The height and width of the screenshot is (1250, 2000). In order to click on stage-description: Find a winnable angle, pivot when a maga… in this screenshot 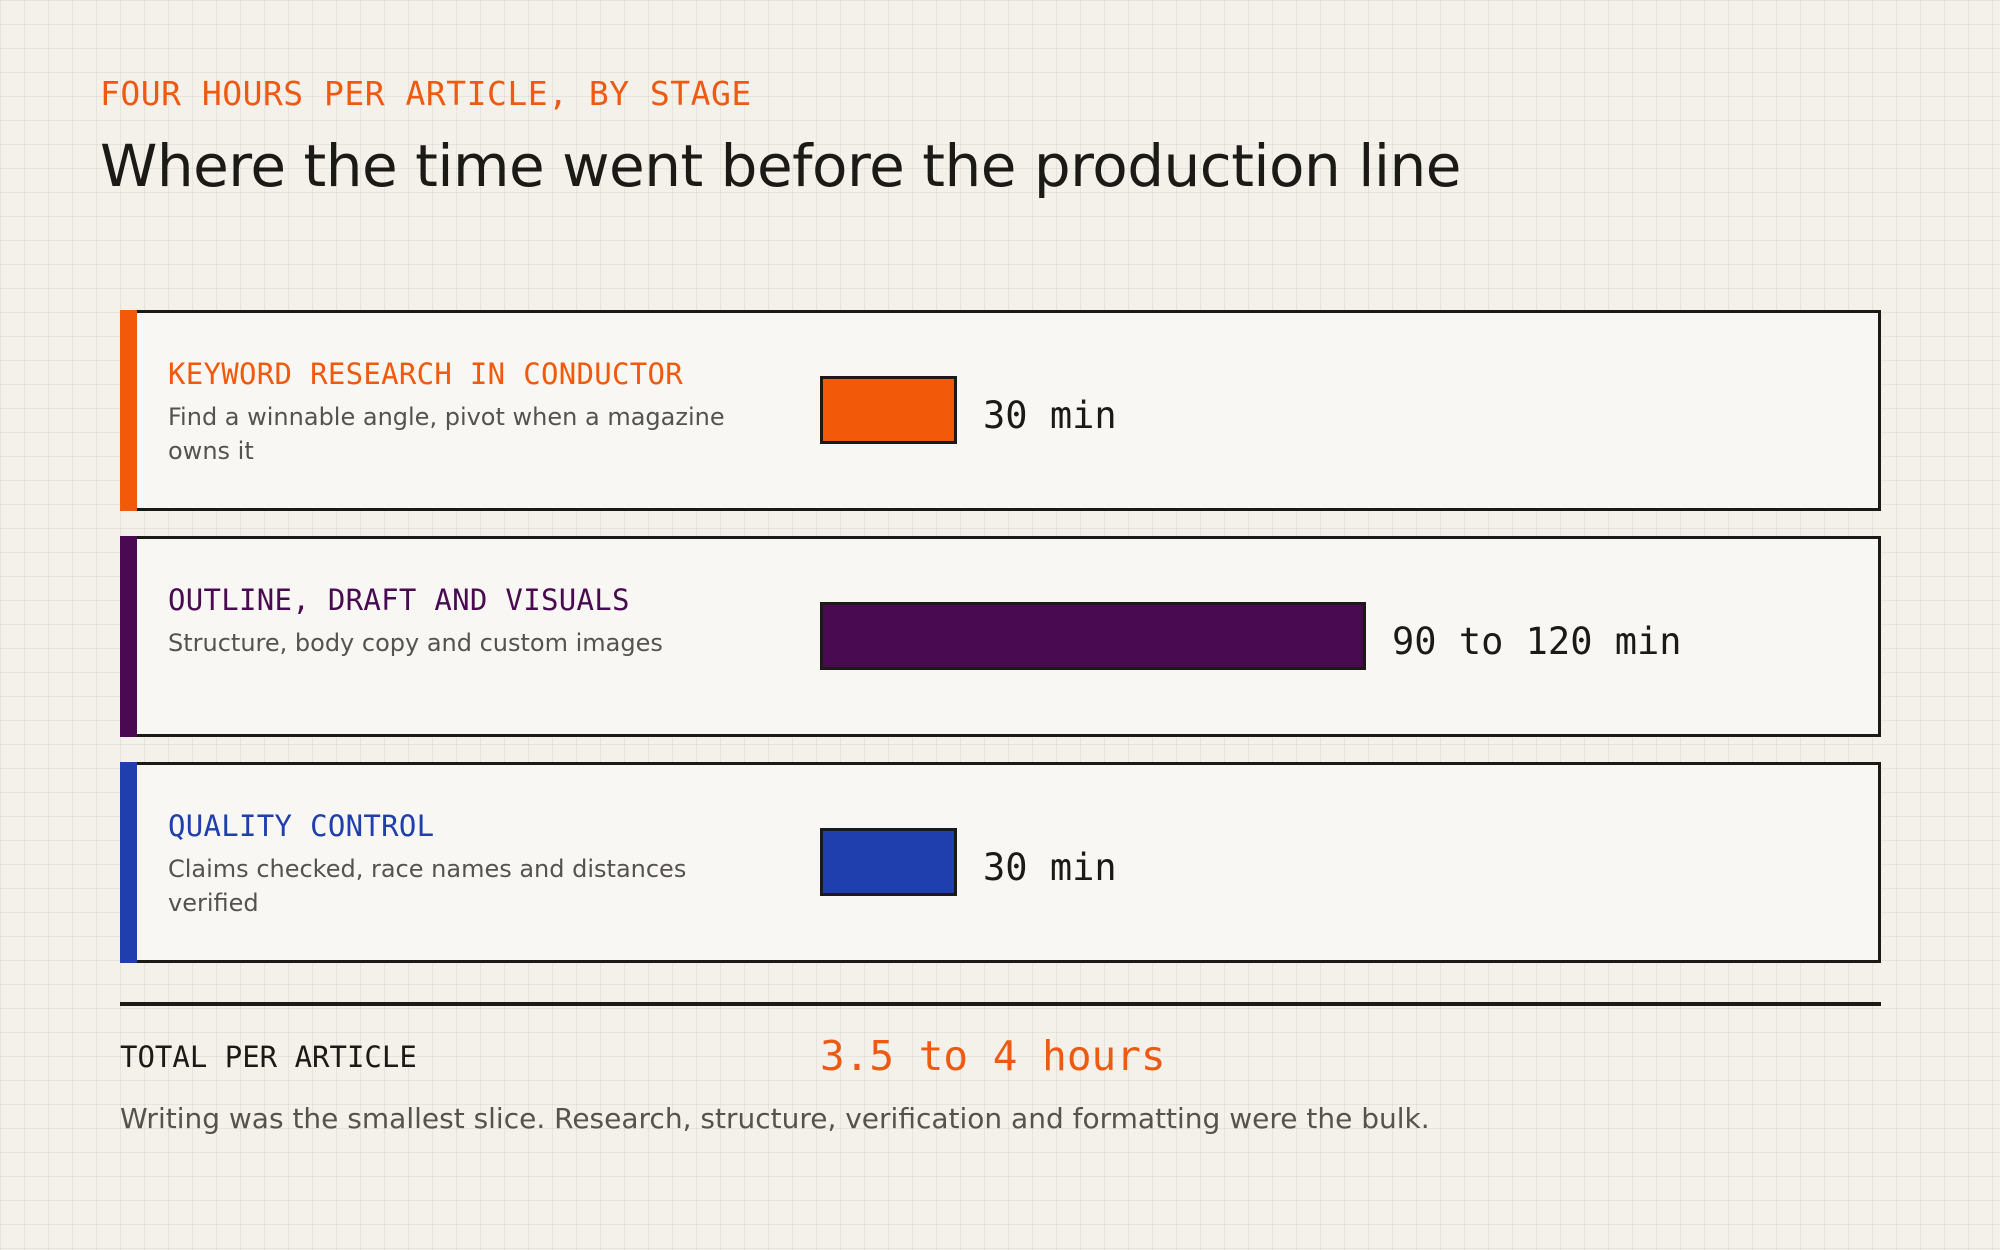, I will do `click(446, 434)`.